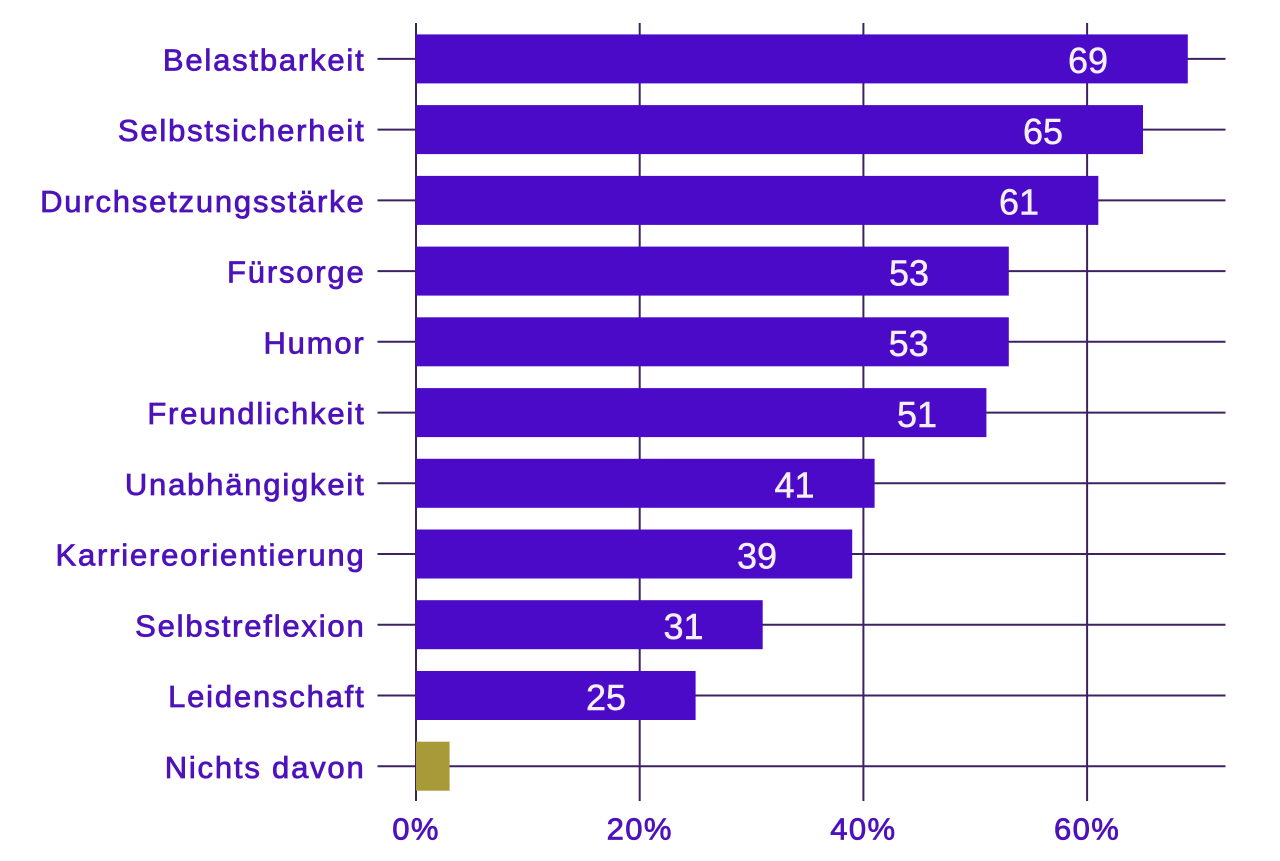 The width and height of the screenshot is (1280, 861). I want to click on svg-text: 60%, so click(1087, 829).